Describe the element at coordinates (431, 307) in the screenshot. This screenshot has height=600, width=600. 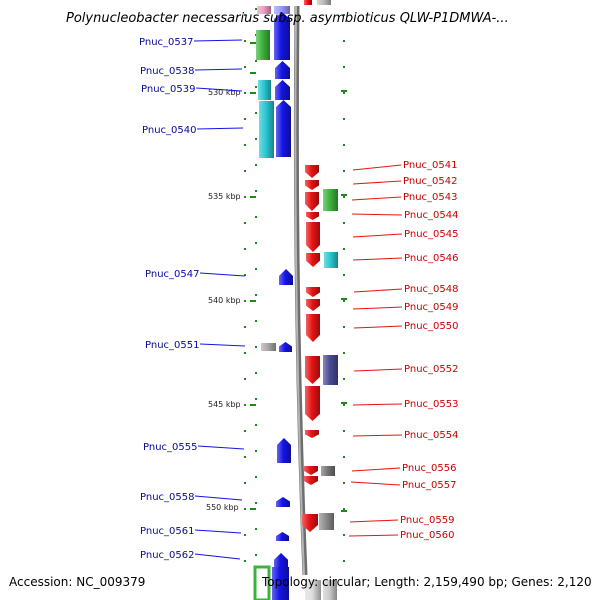
I see `gene-label-reverse: Pnuc_0549` at that location.